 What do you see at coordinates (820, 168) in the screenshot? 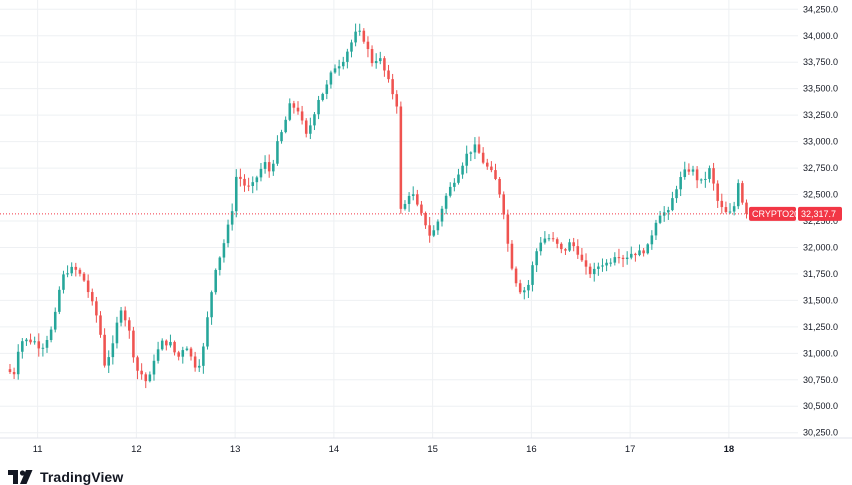
I see `y-tick-label: 32,750.0` at bounding box center [820, 168].